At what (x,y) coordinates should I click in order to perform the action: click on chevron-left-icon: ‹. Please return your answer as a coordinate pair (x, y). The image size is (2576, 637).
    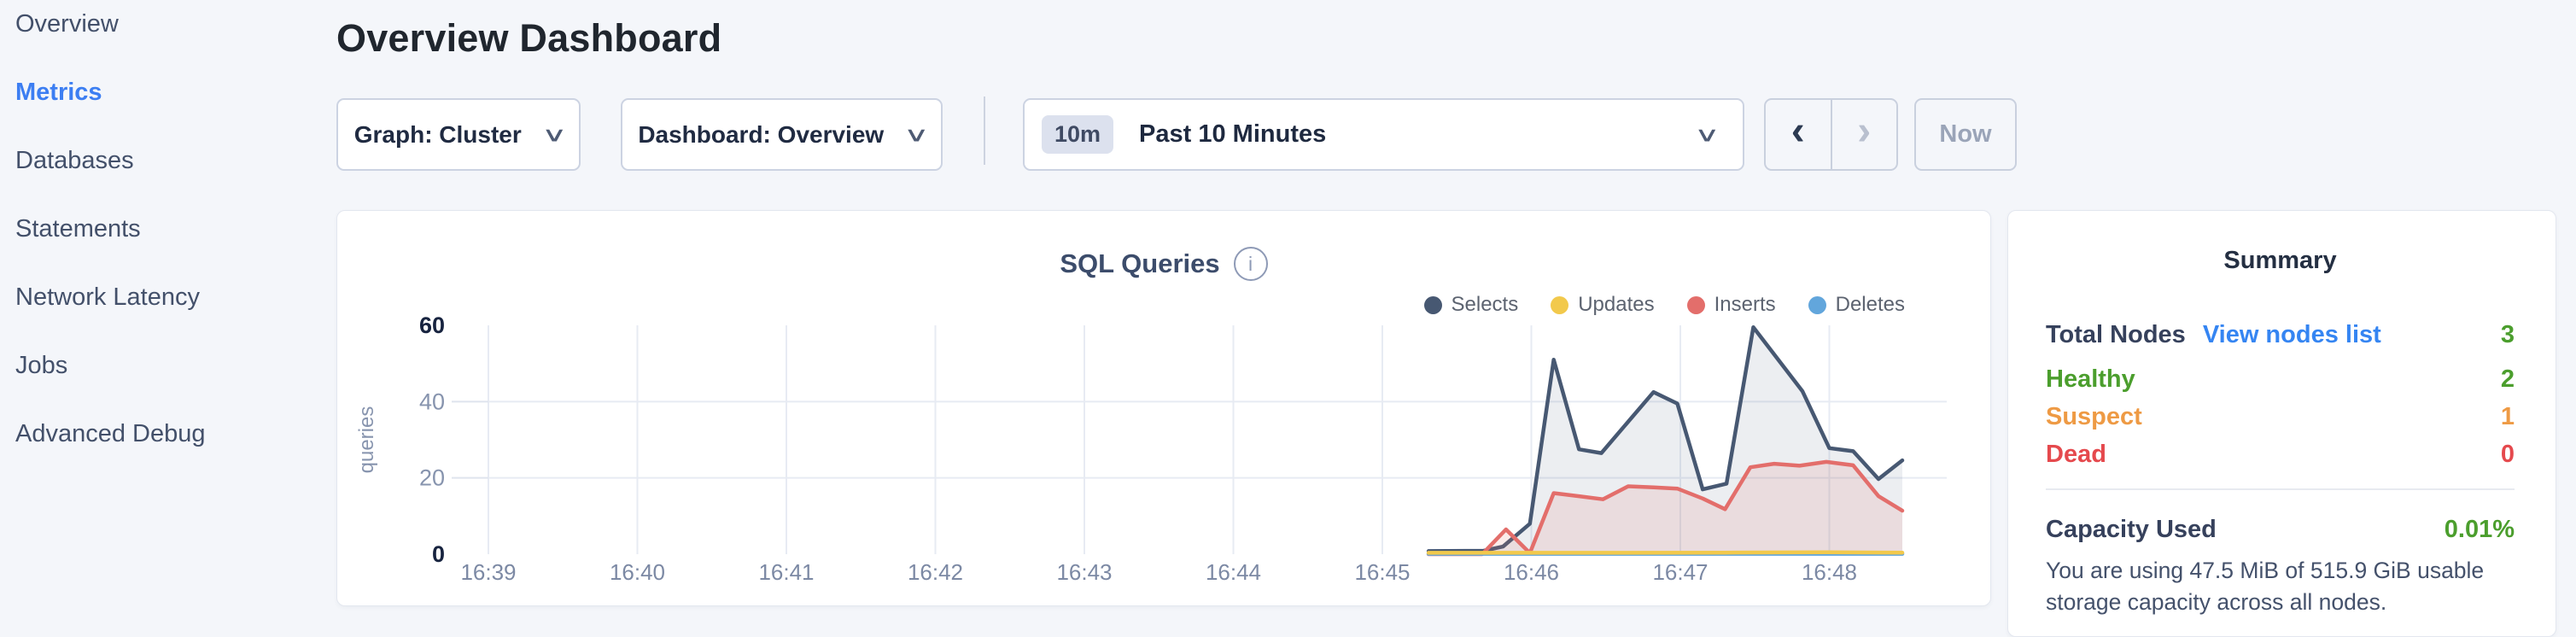
    Looking at the image, I should click on (1798, 131).